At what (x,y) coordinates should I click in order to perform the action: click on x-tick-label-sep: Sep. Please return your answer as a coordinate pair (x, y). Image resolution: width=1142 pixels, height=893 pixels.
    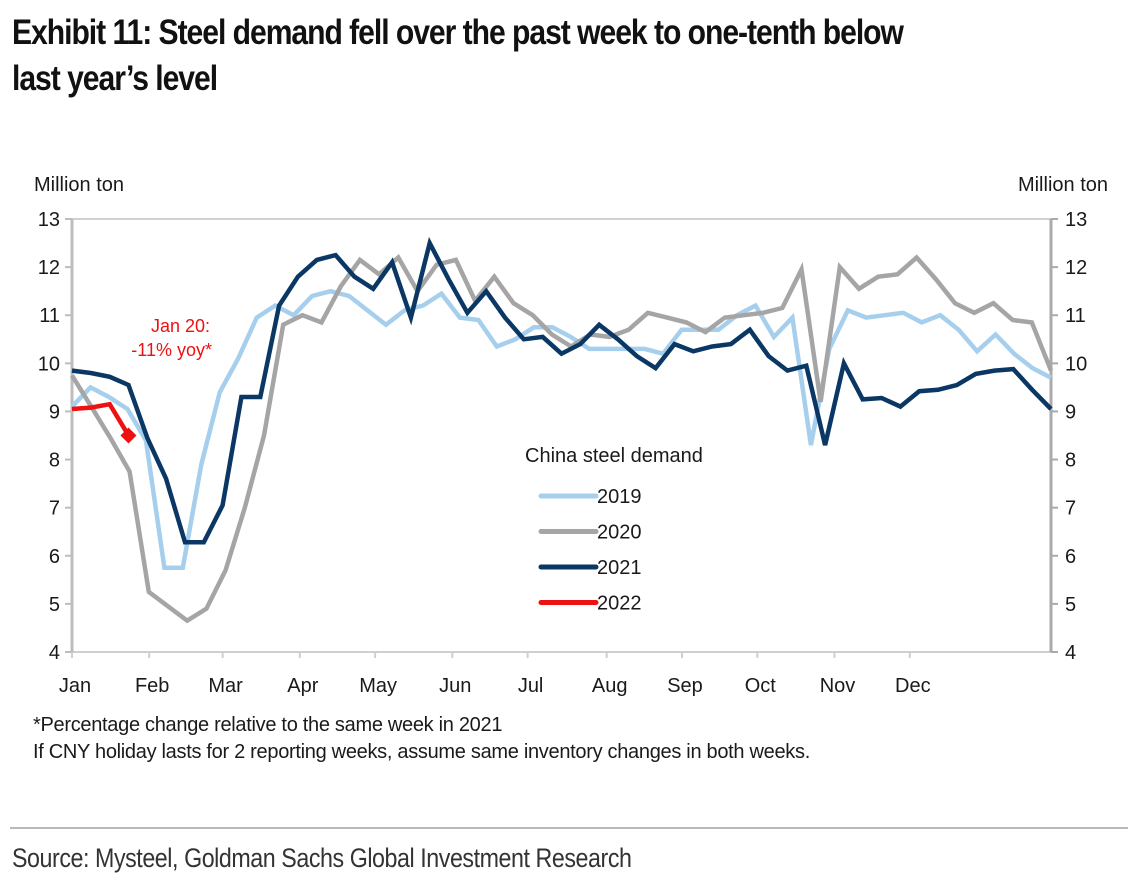
    Looking at the image, I should click on (685, 686).